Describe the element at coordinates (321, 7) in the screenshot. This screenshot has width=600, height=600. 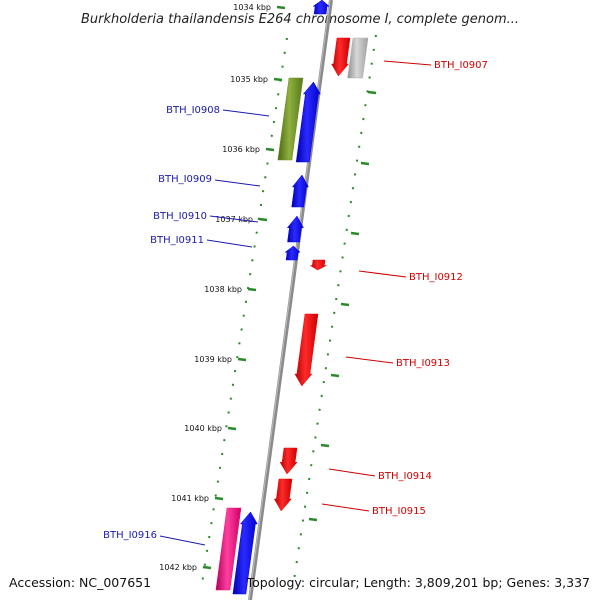
I see `gene-top-blue` at that location.